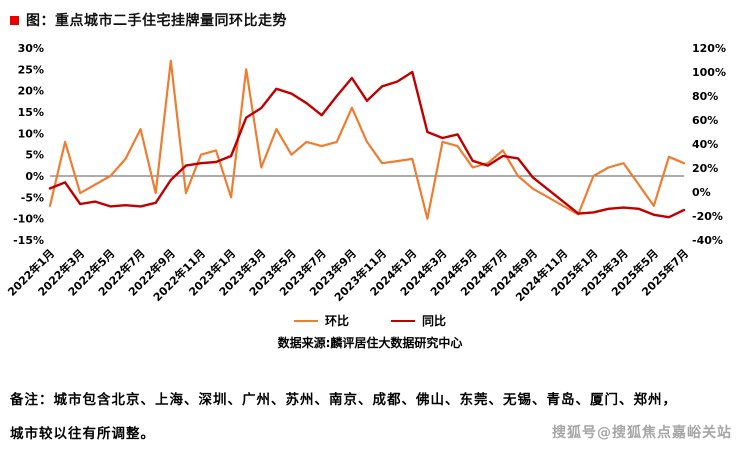 Image resolution: width=740 pixels, height=454 pixels. What do you see at coordinates (336, 321) in the screenshot?
I see `legend-label-mom: 环比` at bounding box center [336, 321].